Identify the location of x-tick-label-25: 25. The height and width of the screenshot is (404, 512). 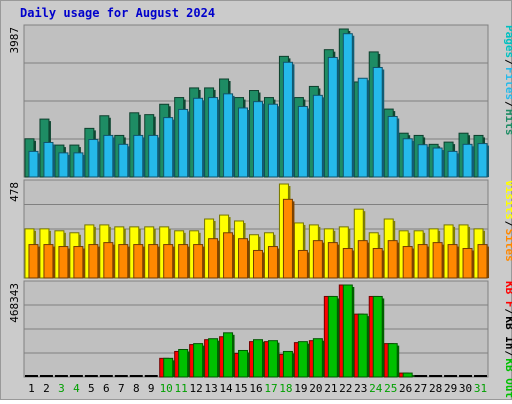
(390, 388).